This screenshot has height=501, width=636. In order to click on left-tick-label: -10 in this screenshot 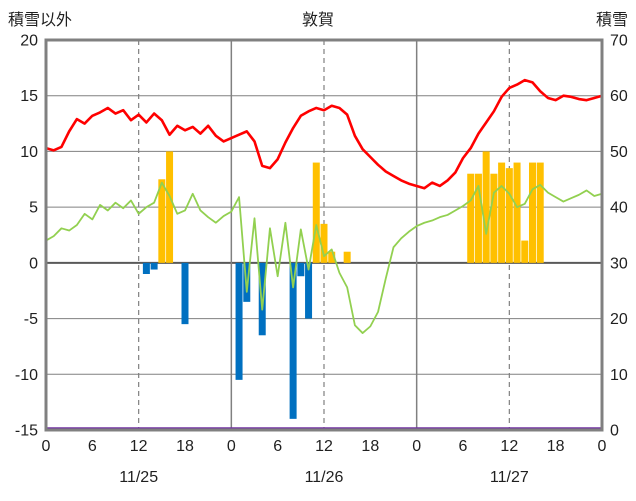, I will do `click(26, 375)`.